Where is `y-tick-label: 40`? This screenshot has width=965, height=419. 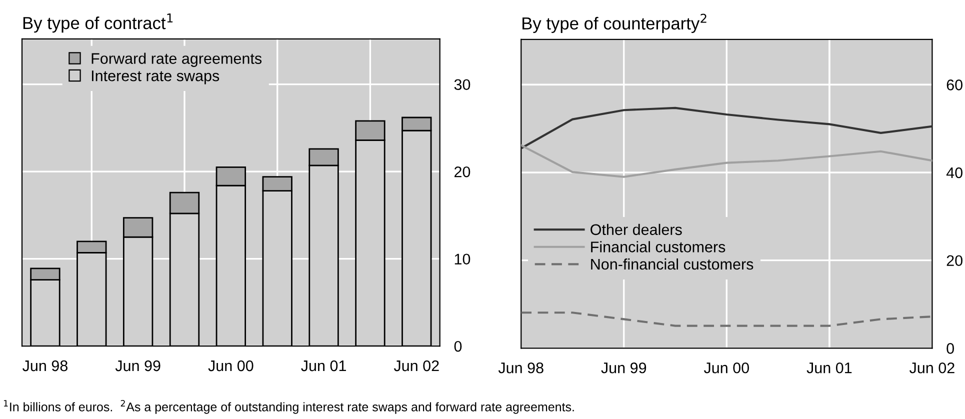
y-tick-label: 40 is located at coordinates (954, 172).